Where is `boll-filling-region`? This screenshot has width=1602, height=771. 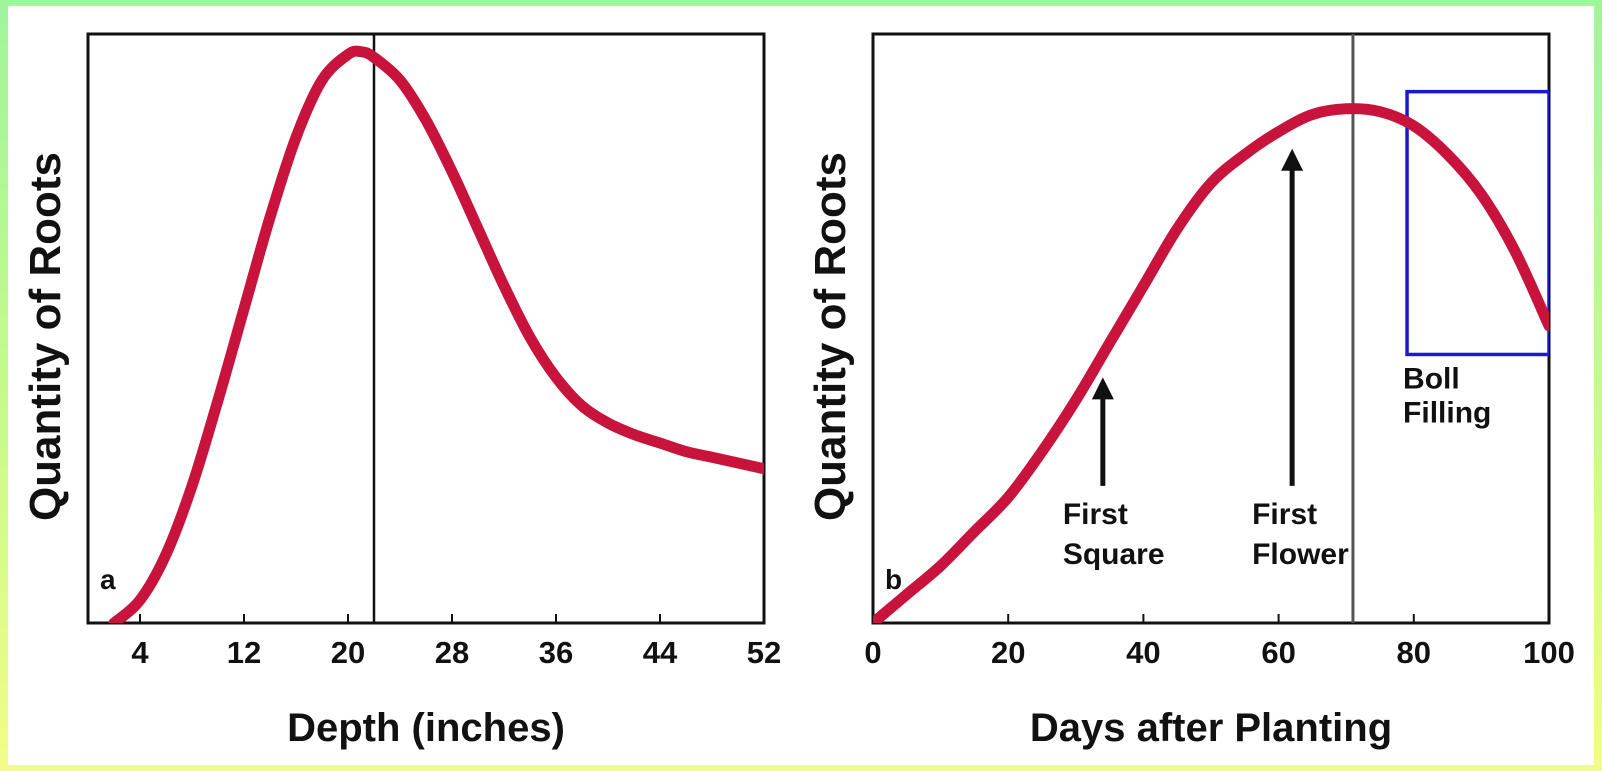
boll-filling-region is located at coordinates (1477, 223).